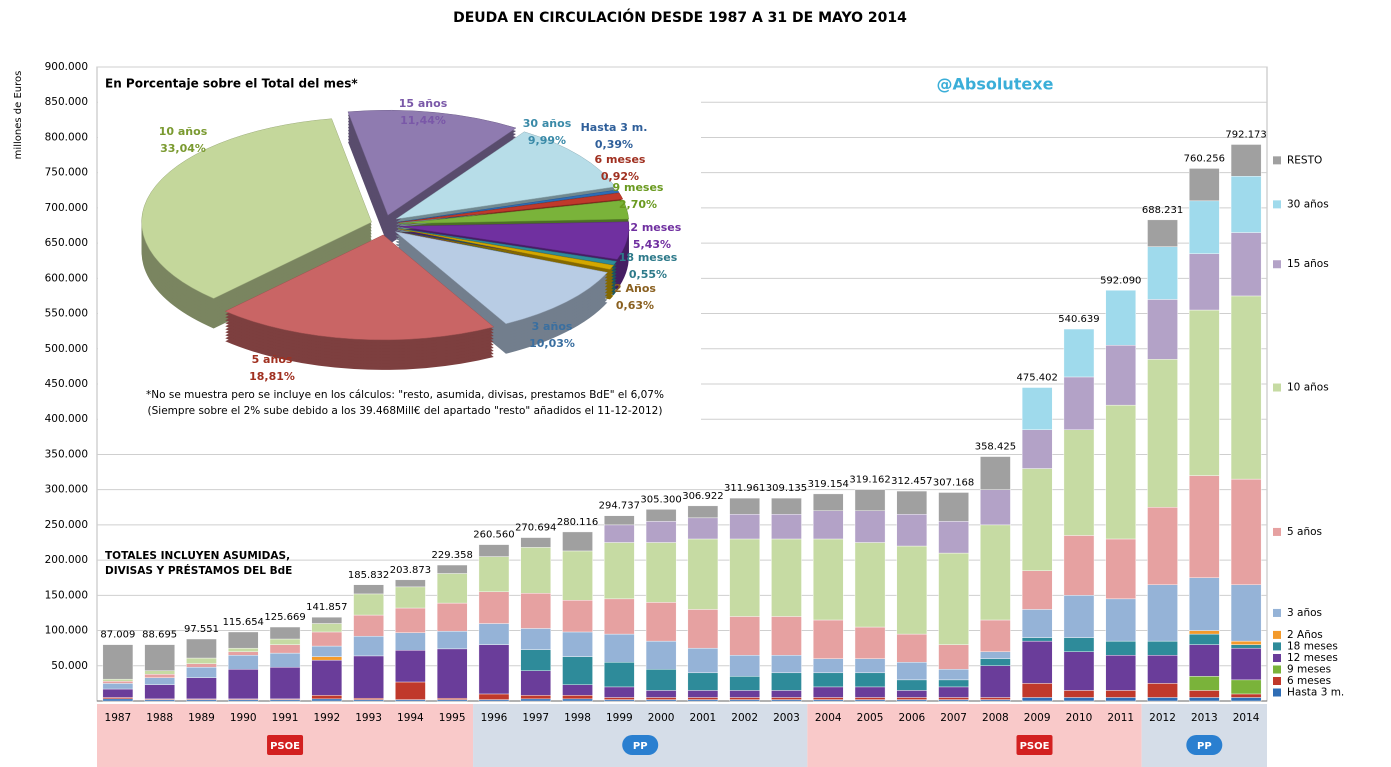 Image resolution: width=1391 pixels, height=767 pixels. What do you see at coordinates (614, 144) in the screenshot?
I see `pie-value-label: 0,39%` at bounding box center [614, 144].